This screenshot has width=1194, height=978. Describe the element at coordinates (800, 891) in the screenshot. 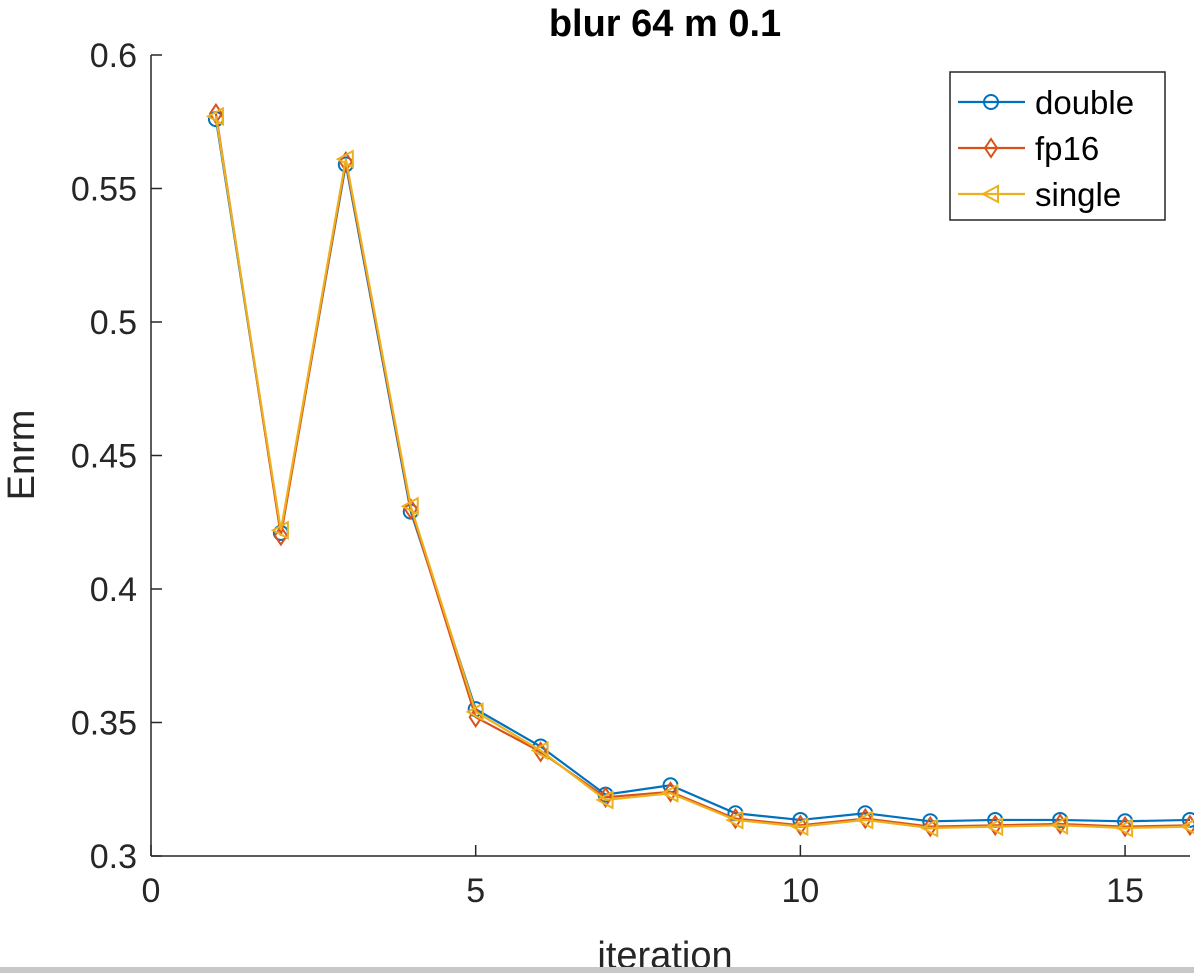

I see `x-tick-label: 10` at that location.